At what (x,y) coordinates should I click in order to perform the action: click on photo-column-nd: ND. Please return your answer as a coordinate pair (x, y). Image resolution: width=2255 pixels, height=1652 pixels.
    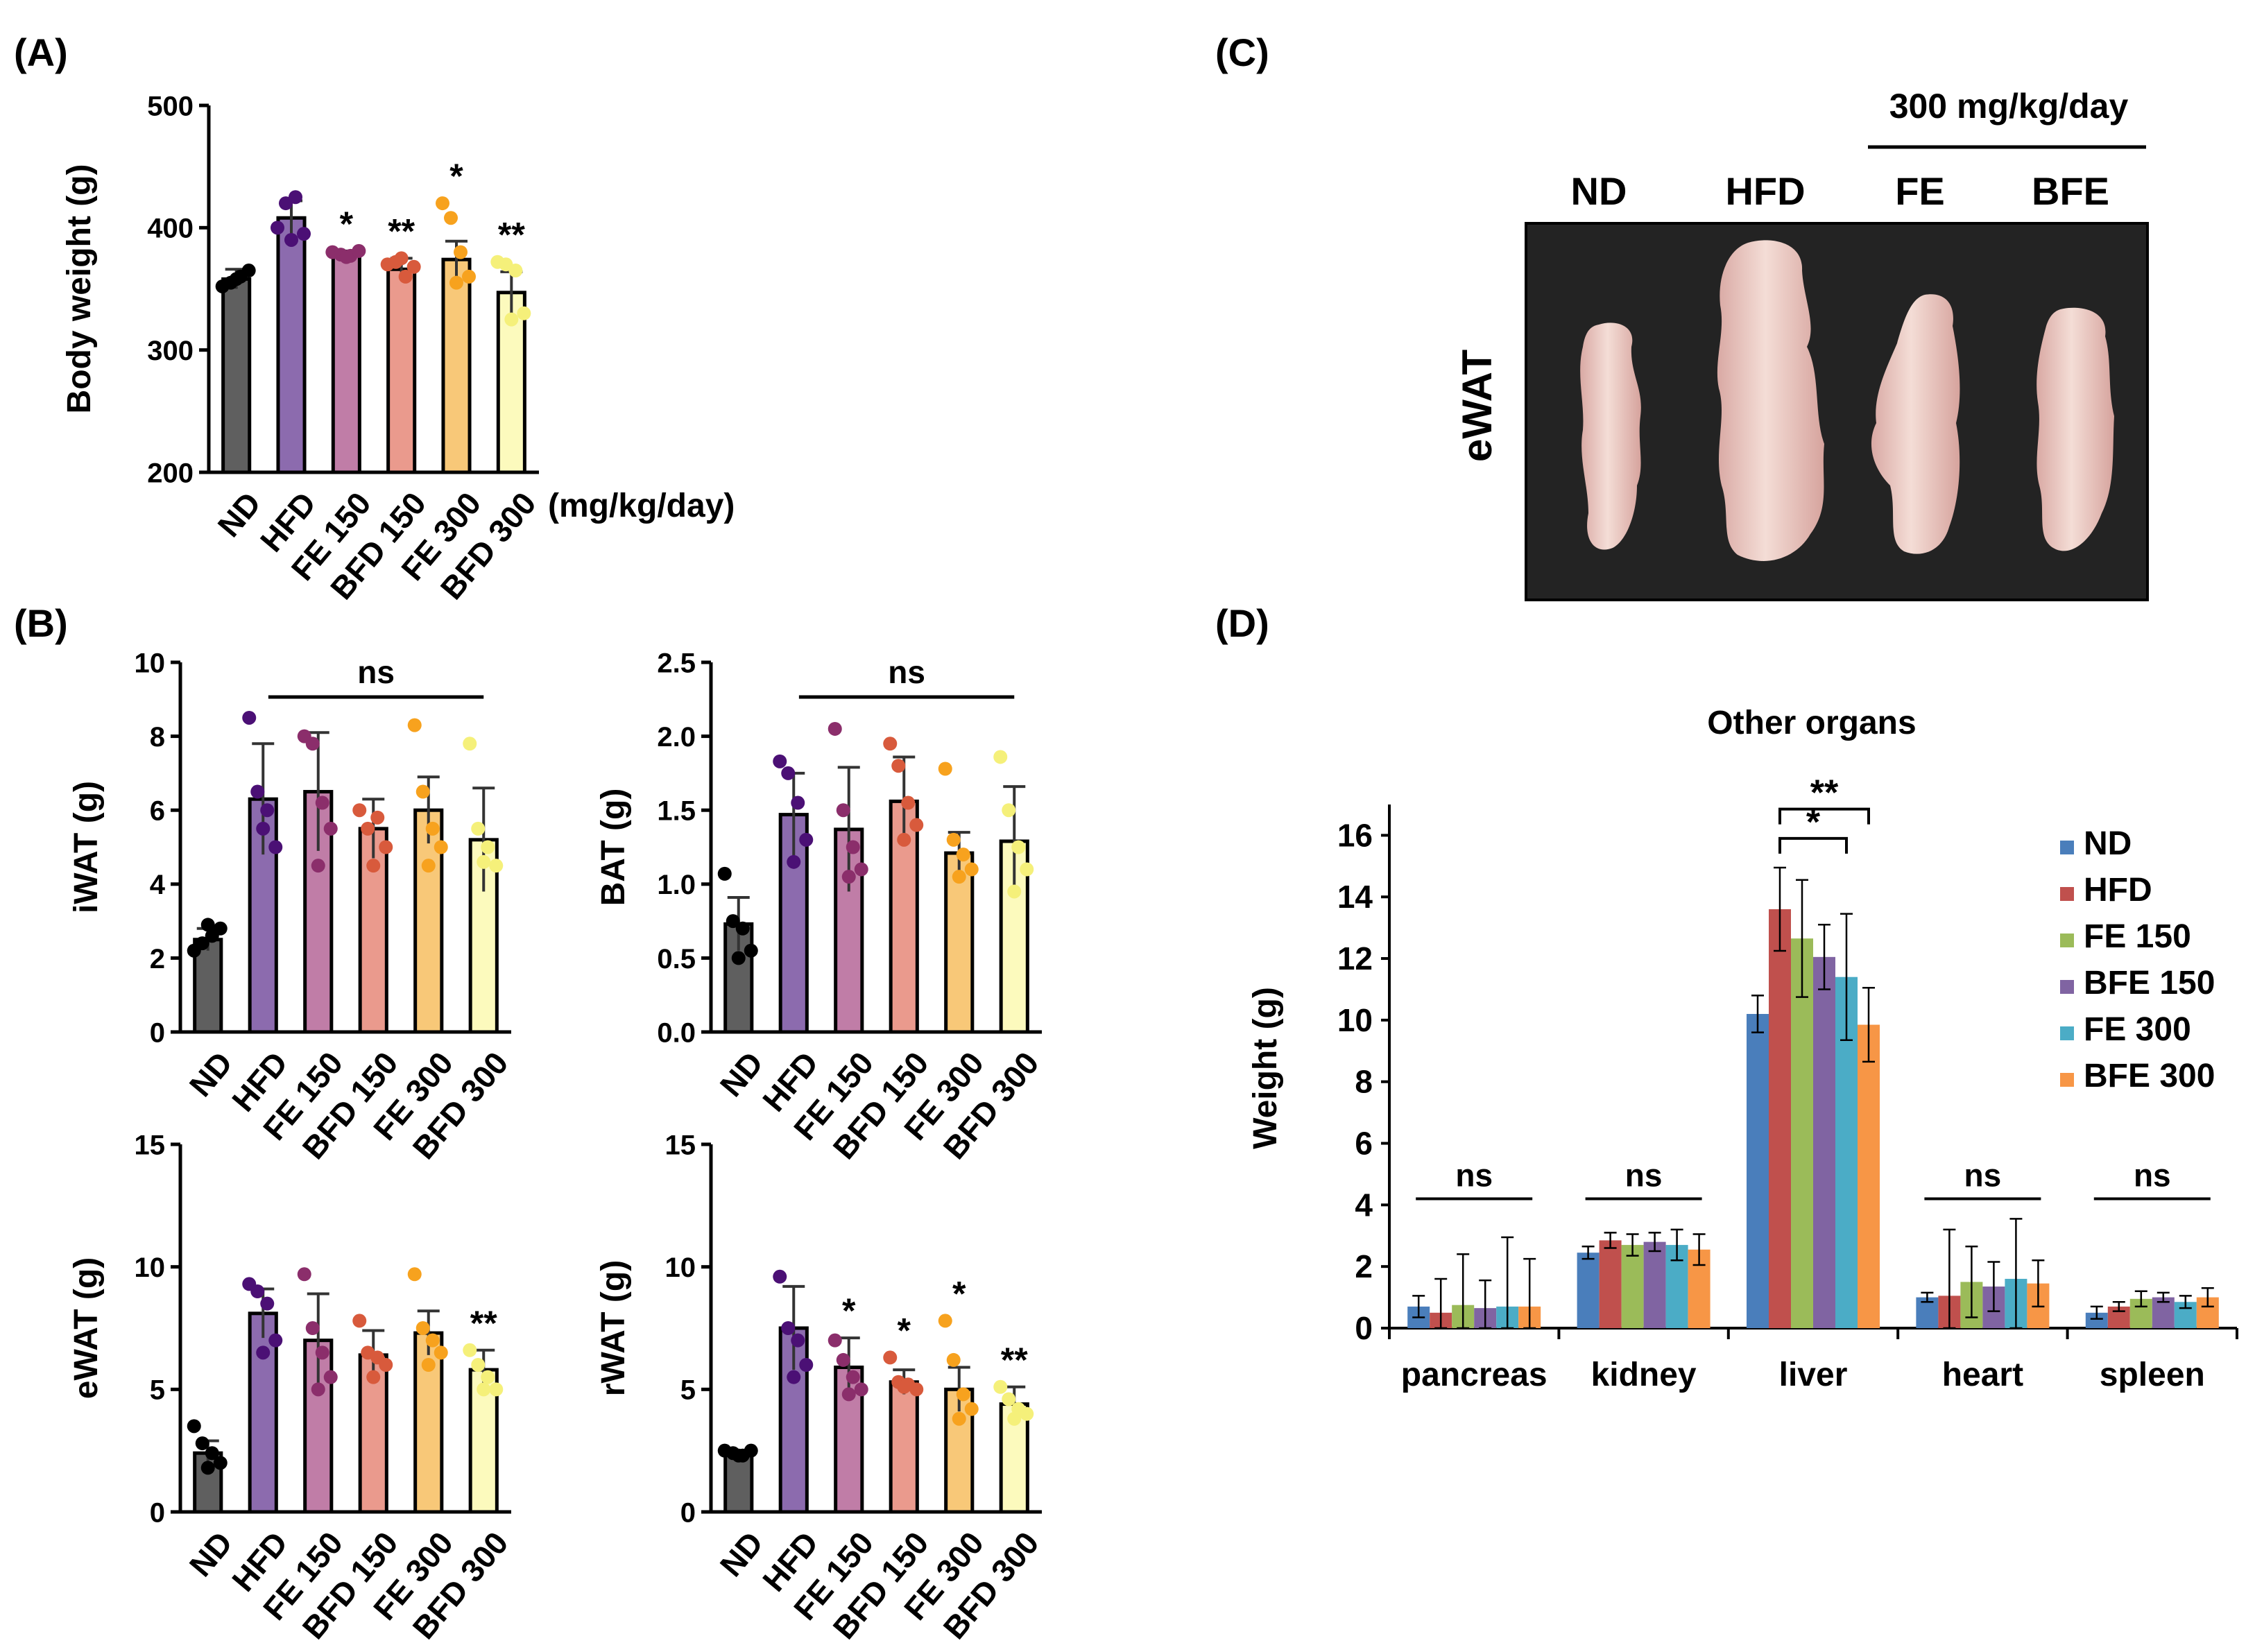
    Looking at the image, I should click on (1599, 191).